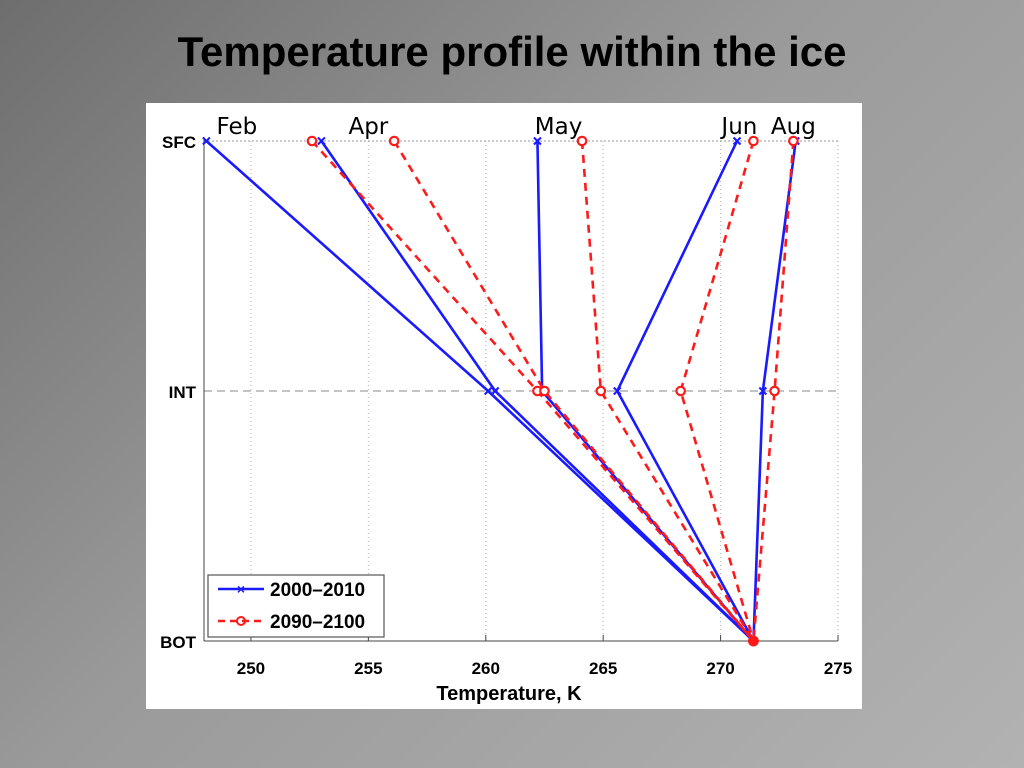  I want to click on legend-label-2090-2100: 2090–2100, so click(317, 622).